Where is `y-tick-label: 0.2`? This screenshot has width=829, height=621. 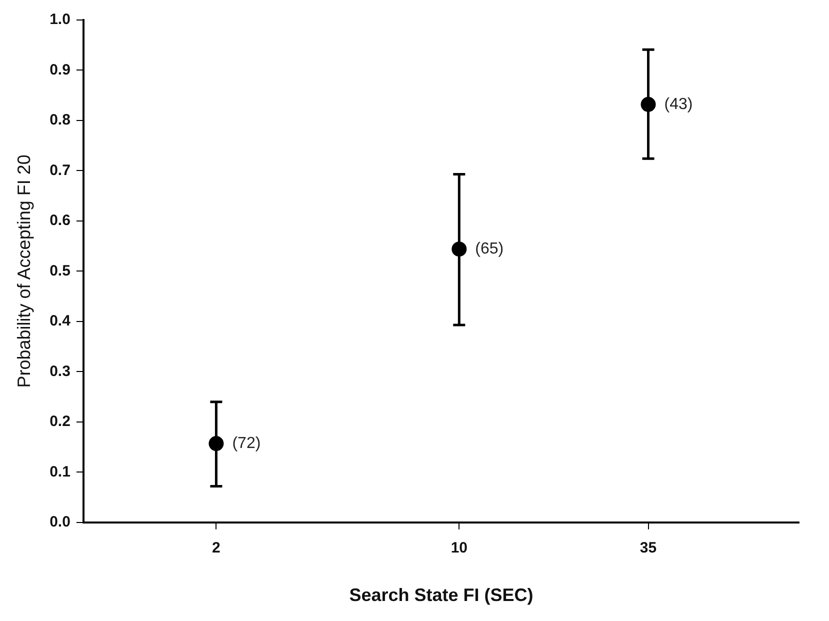
y-tick-label: 0.2 is located at coordinates (60, 421).